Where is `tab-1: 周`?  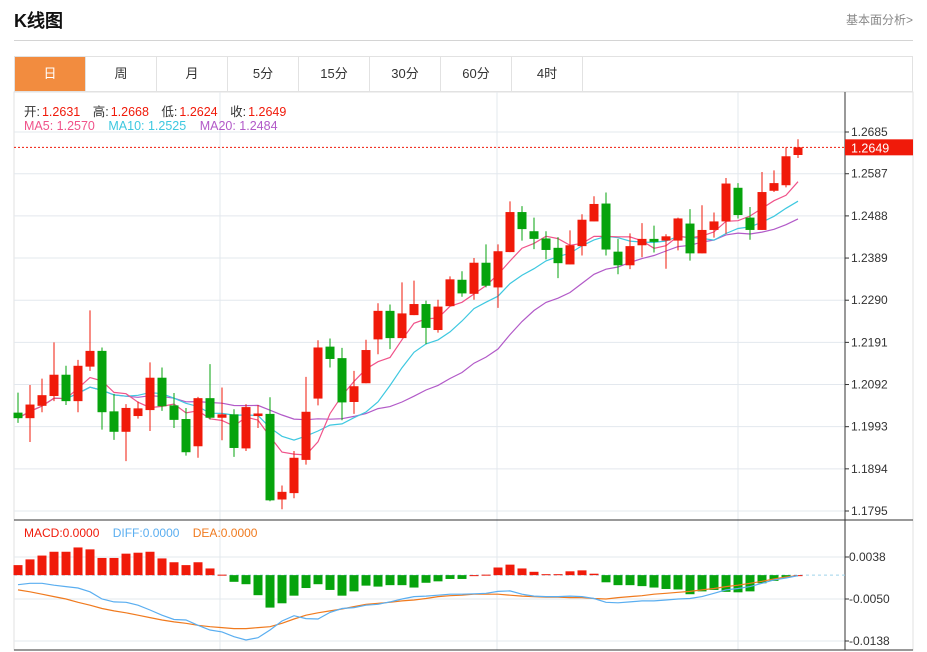 tab-1: 周 is located at coordinates (121, 74).